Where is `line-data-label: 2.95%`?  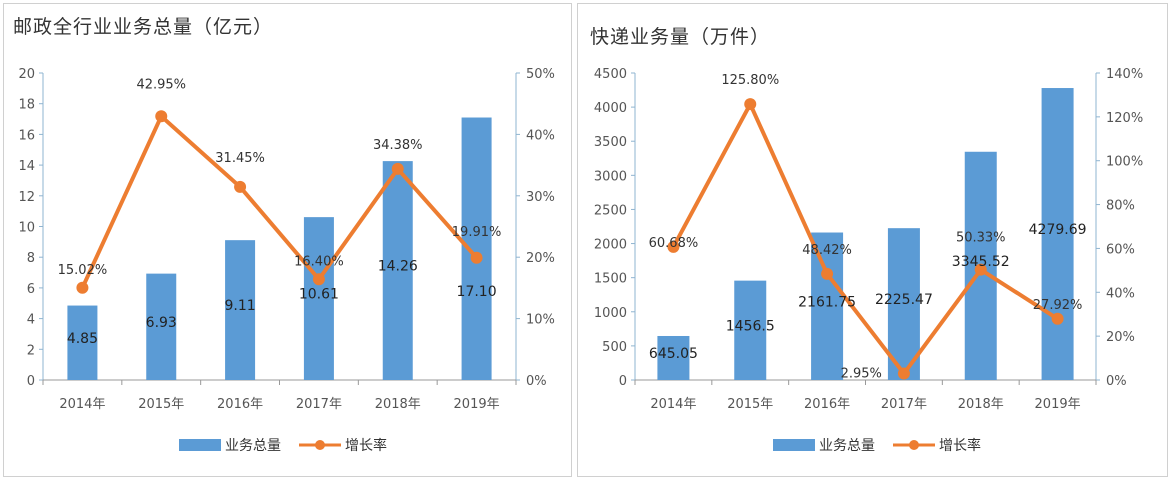
line-data-label: 2.95% is located at coordinates (861, 374).